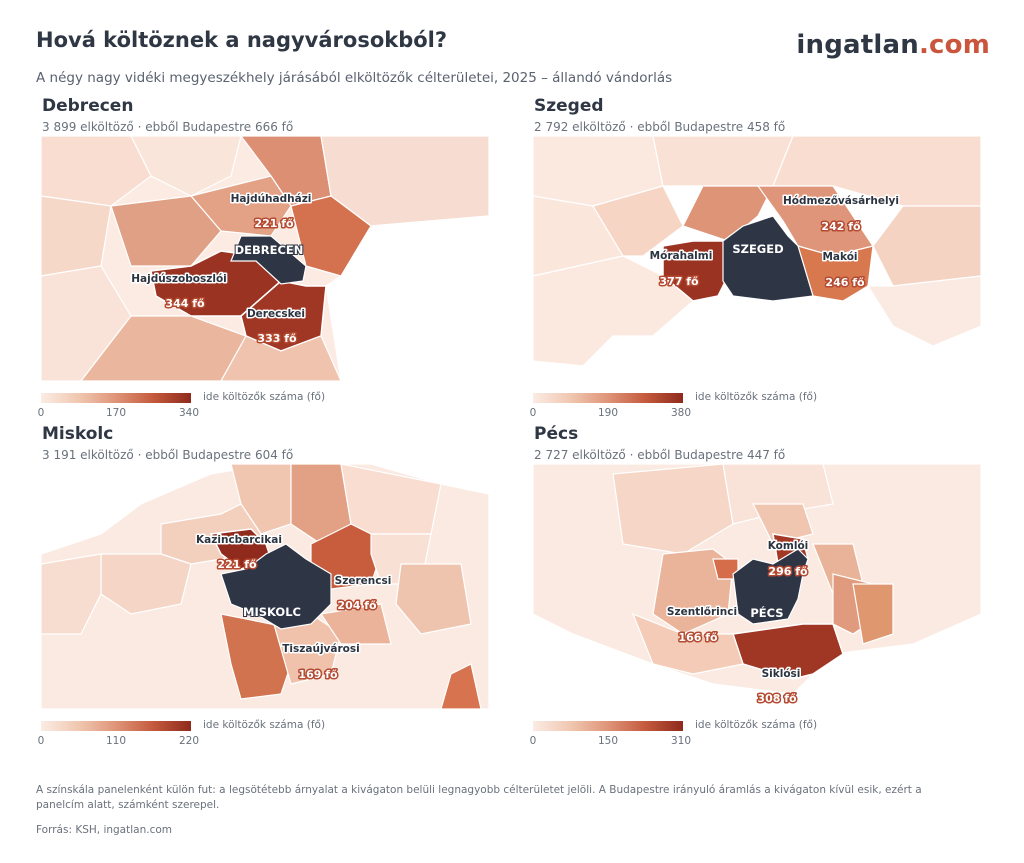 The image size is (1024, 863). Describe the element at coordinates (185, 303) in the screenshot. I see `region-value: 344 fő` at that location.